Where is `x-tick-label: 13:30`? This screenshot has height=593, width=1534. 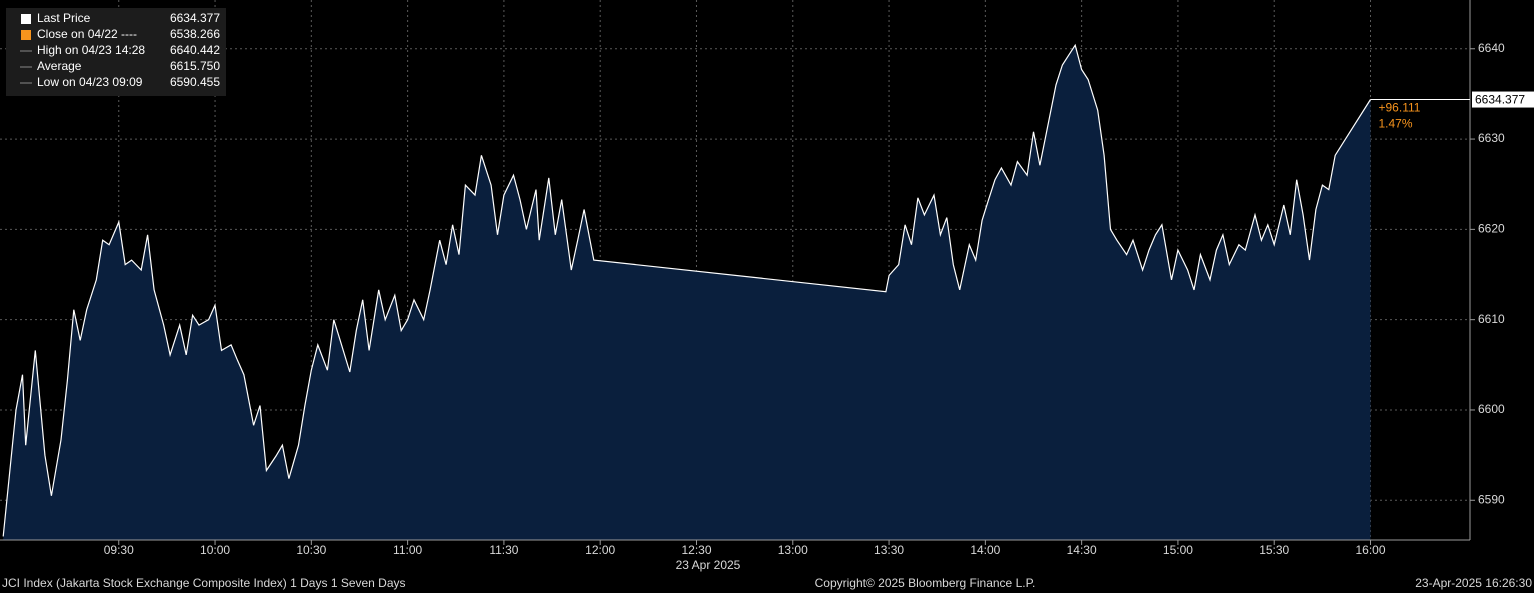
x-tick-label: 13:30 is located at coordinates (889, 550).